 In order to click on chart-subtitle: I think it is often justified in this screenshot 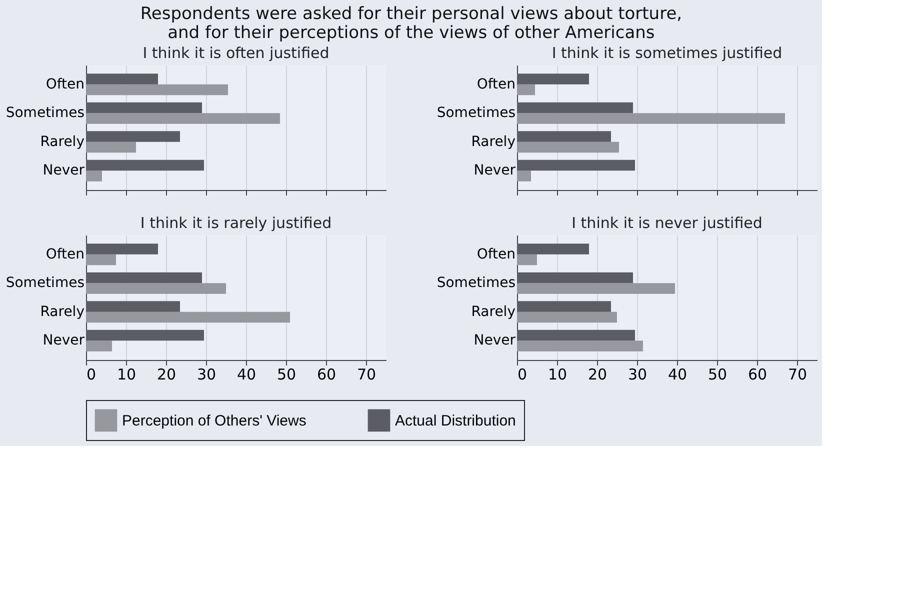, I will do `click(236, 53)`.